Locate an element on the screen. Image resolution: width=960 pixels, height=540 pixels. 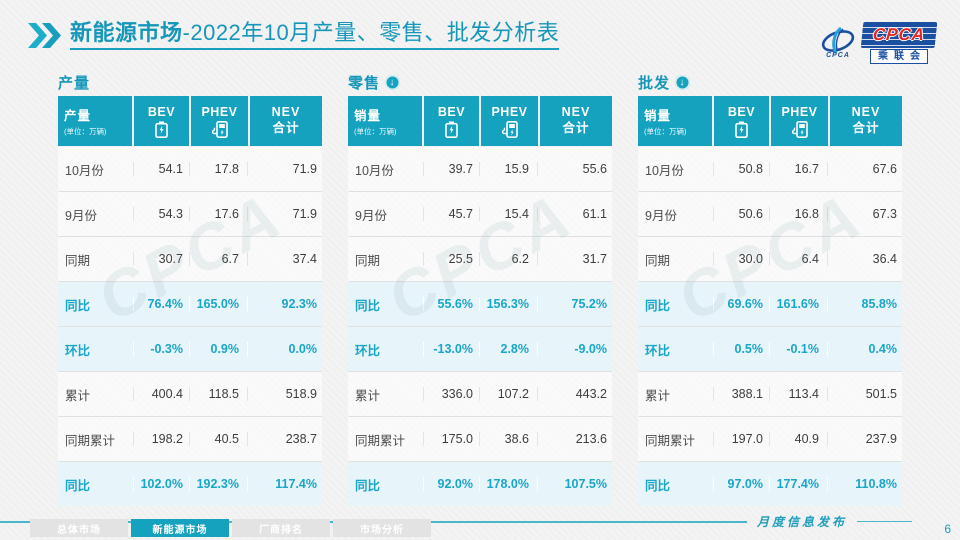
phev-value-cell: 2.8% is located at coordinates (508, 349).